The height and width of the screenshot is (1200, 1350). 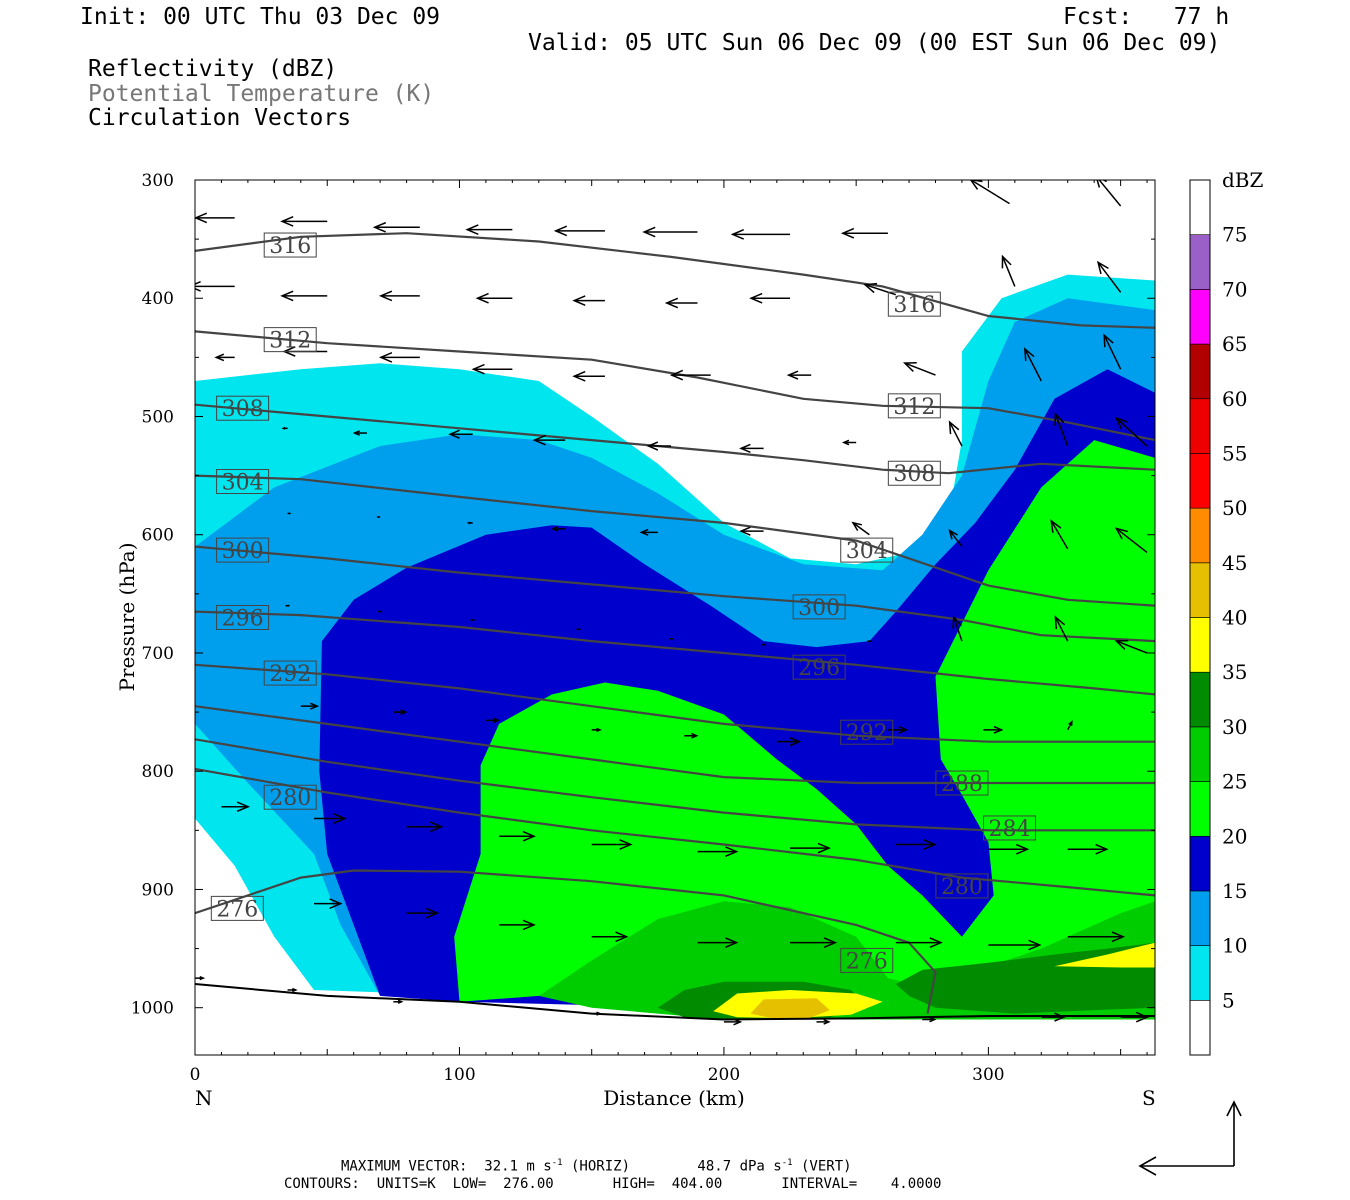 What do you see at coordinates (158, 890) in the screenshot?
I see `y-tick-label-900: 900` at bounding box center [158, 890].